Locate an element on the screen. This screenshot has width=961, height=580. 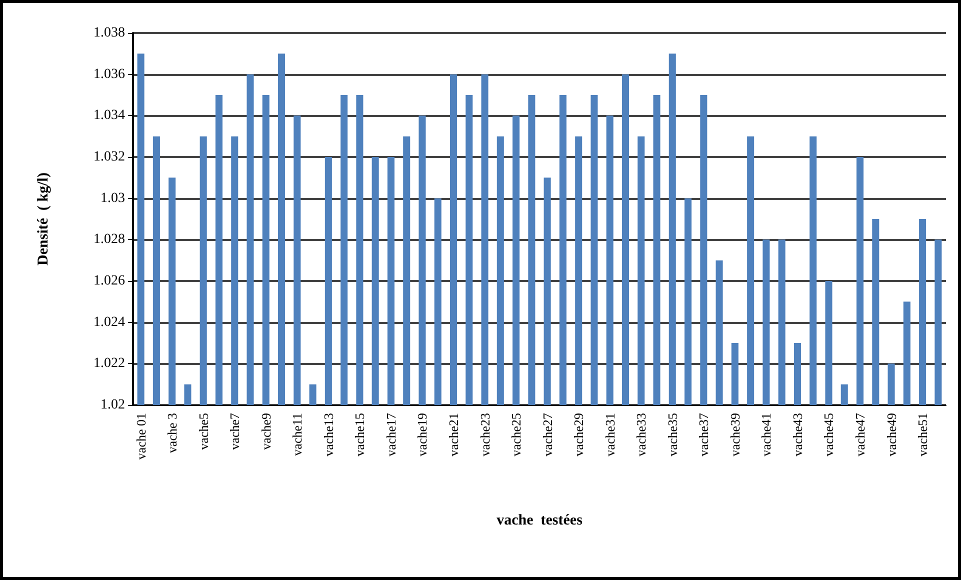
x-tick-label: vache49 is located at coordinates (891, 434).